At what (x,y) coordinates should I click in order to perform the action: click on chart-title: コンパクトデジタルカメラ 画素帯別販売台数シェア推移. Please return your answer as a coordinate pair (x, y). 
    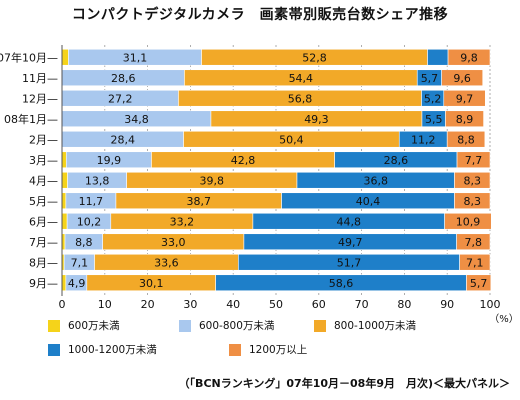
    Looking at the image, I should click on (260, 15).